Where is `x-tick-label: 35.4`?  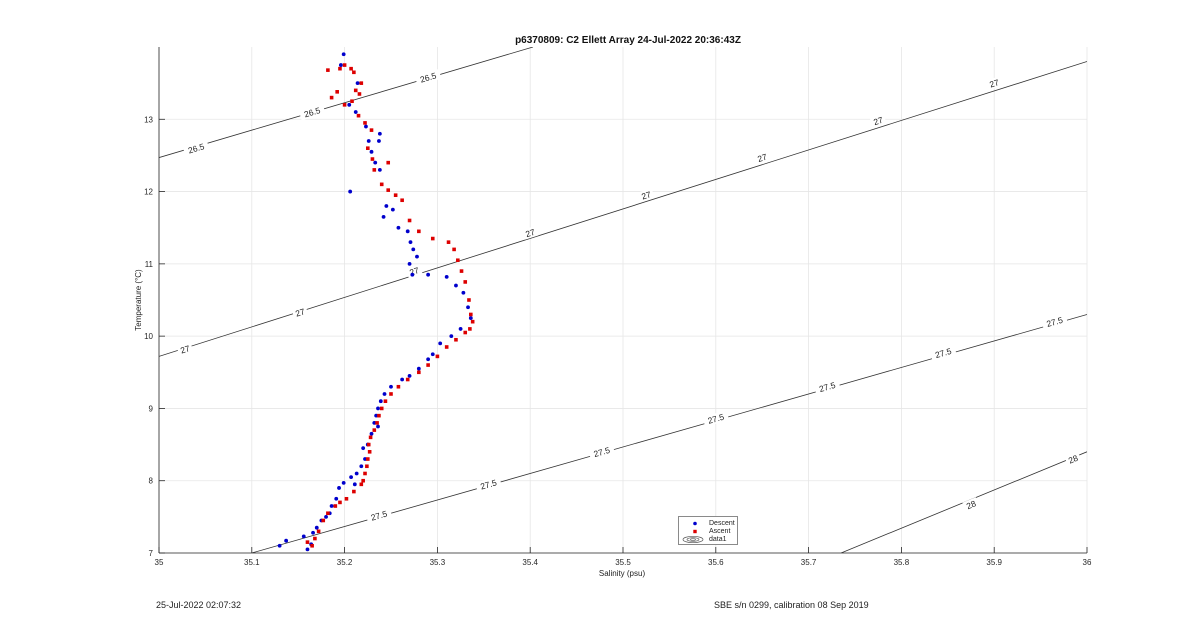 x-tick-label: 35.4 is located at coordinates (530, 562).